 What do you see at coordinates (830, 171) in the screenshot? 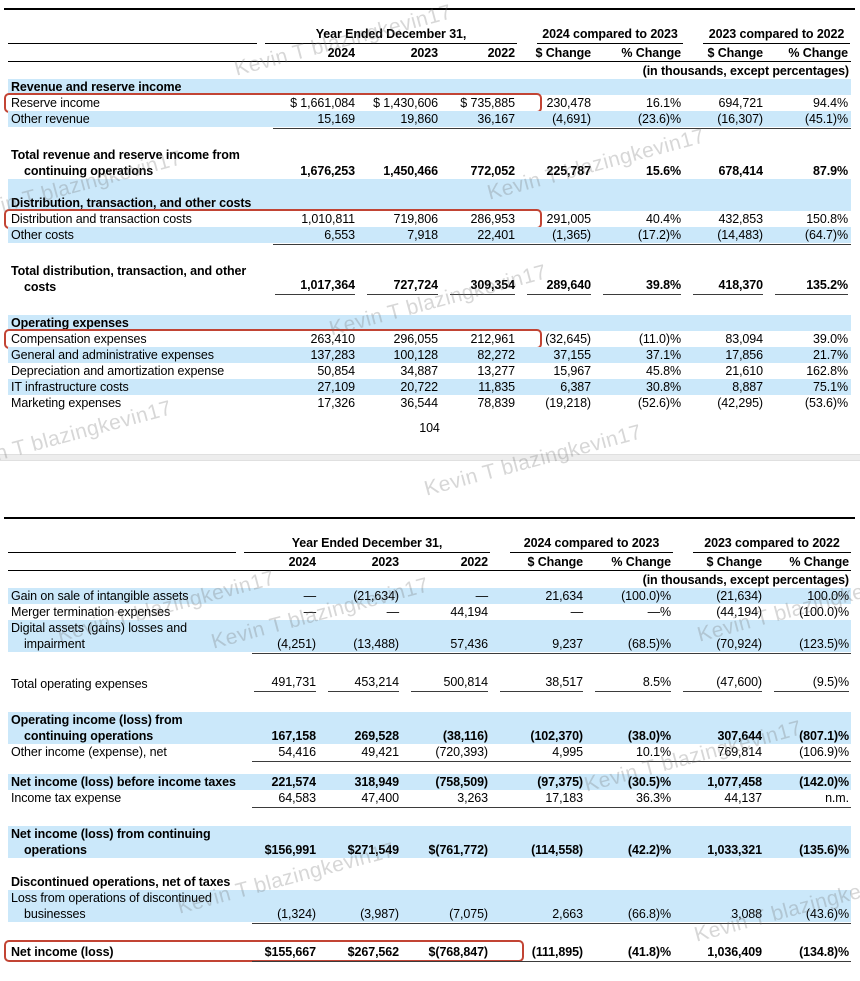
I see `value-cell: 87.9%` at bounding box center [830, 171].